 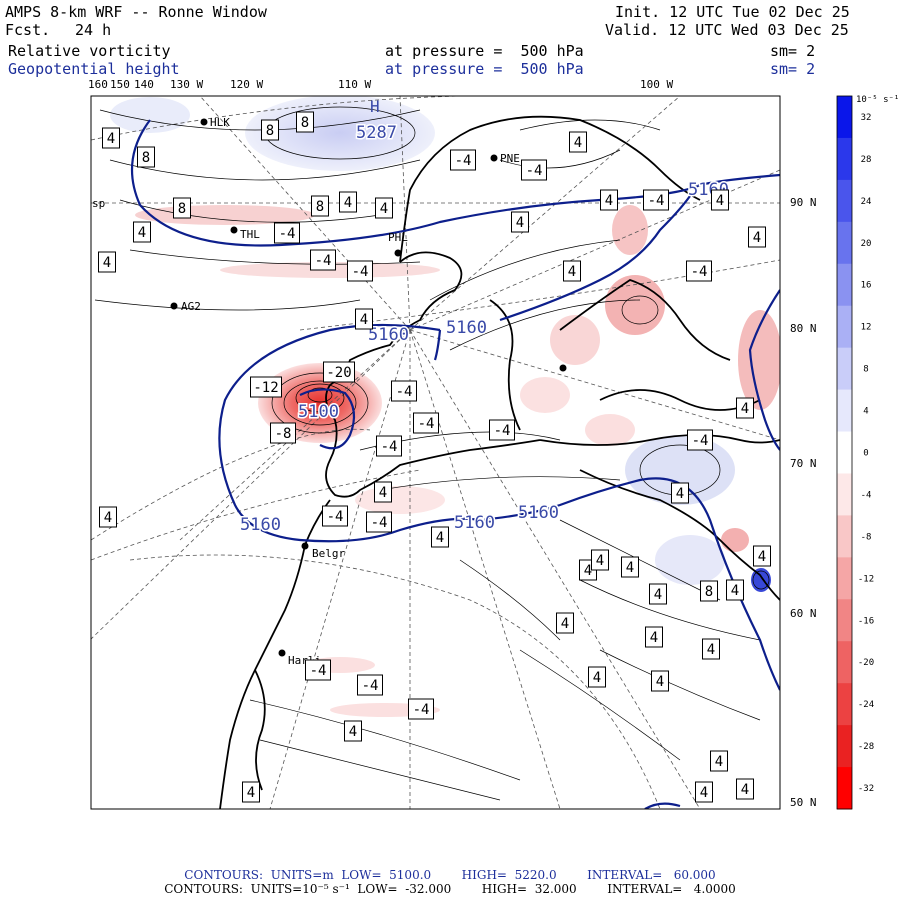 I want to click on station-label: PNE, so click(x=510, y=158).